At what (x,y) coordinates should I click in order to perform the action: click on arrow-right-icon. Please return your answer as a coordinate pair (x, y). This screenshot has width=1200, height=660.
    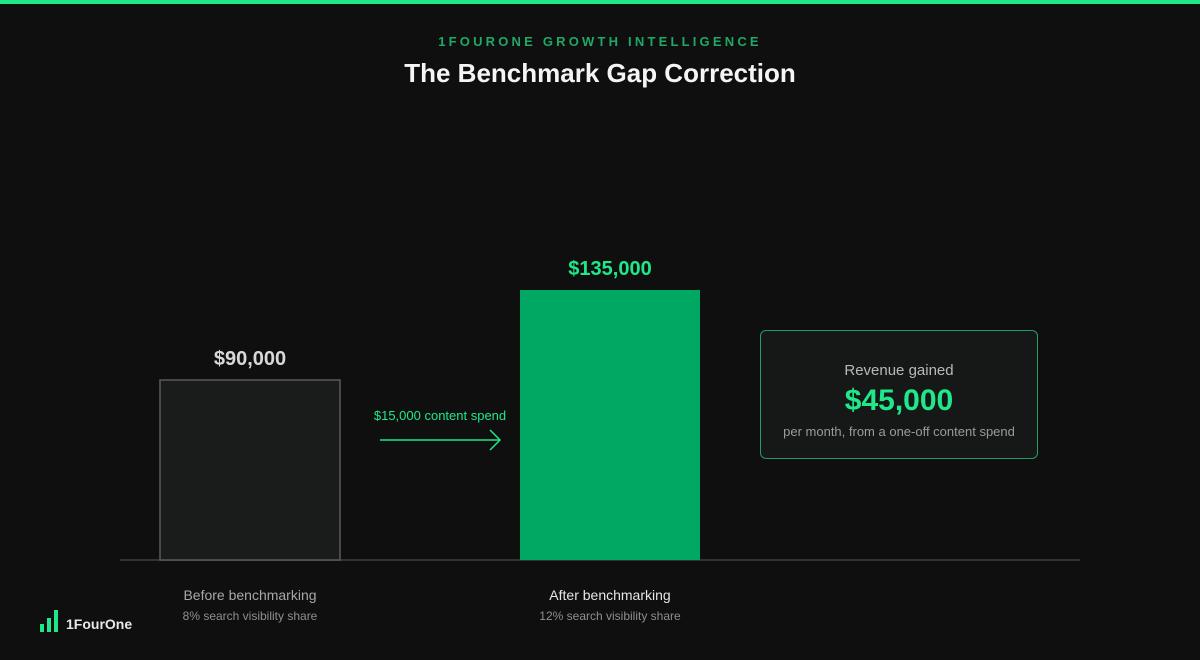
    Looking at the image, I should click on (495, 440).